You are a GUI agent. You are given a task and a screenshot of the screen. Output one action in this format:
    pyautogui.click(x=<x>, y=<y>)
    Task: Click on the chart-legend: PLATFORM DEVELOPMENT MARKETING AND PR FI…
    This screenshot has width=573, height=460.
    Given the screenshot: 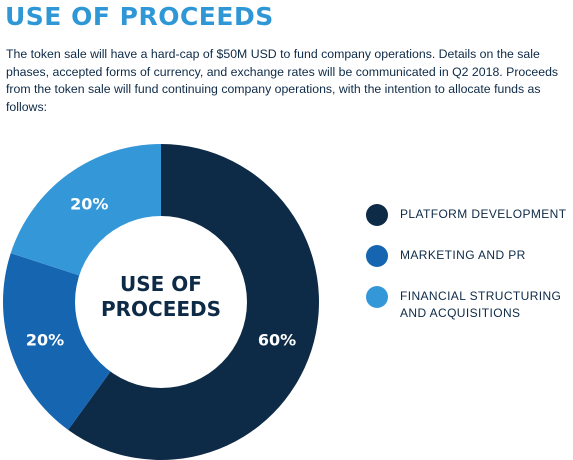 What is the action you would take?
    pyautogui.click(x=468, y=273)
    